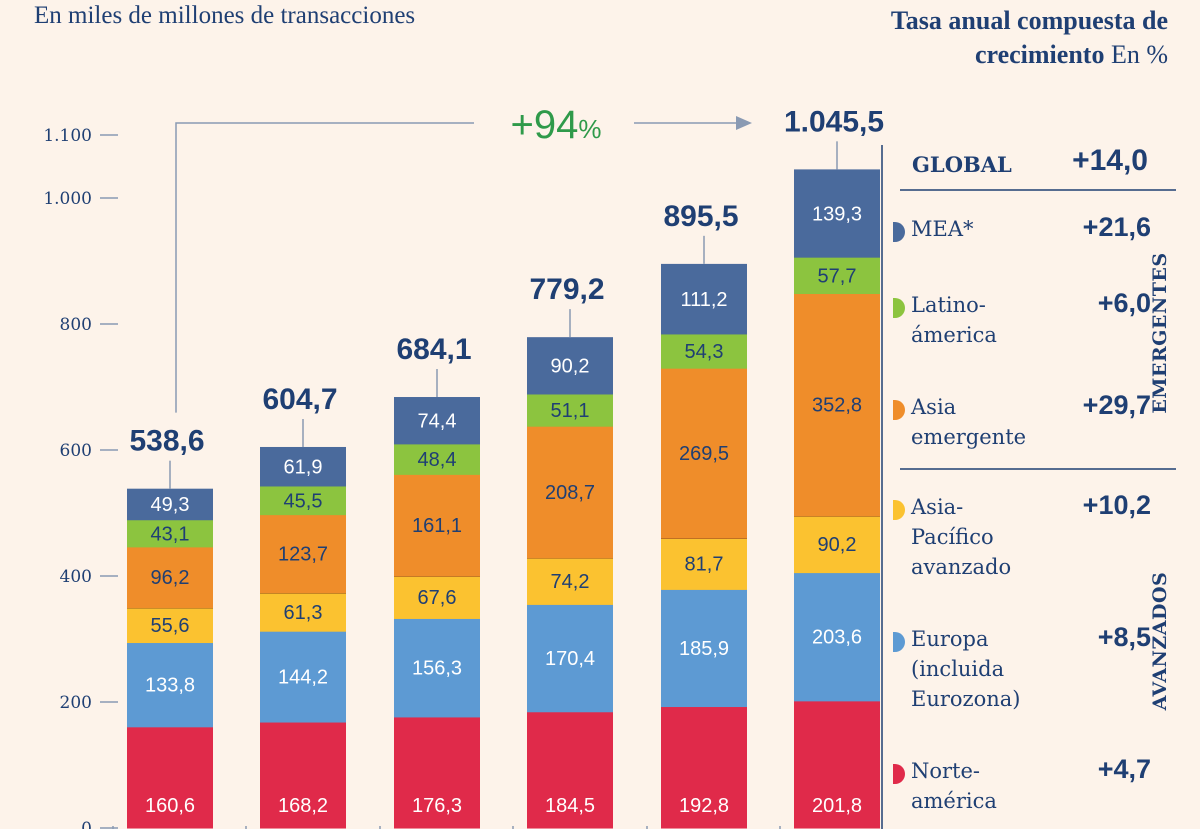  I want to click on data-label-europa: 133,8, so click(170, 686).